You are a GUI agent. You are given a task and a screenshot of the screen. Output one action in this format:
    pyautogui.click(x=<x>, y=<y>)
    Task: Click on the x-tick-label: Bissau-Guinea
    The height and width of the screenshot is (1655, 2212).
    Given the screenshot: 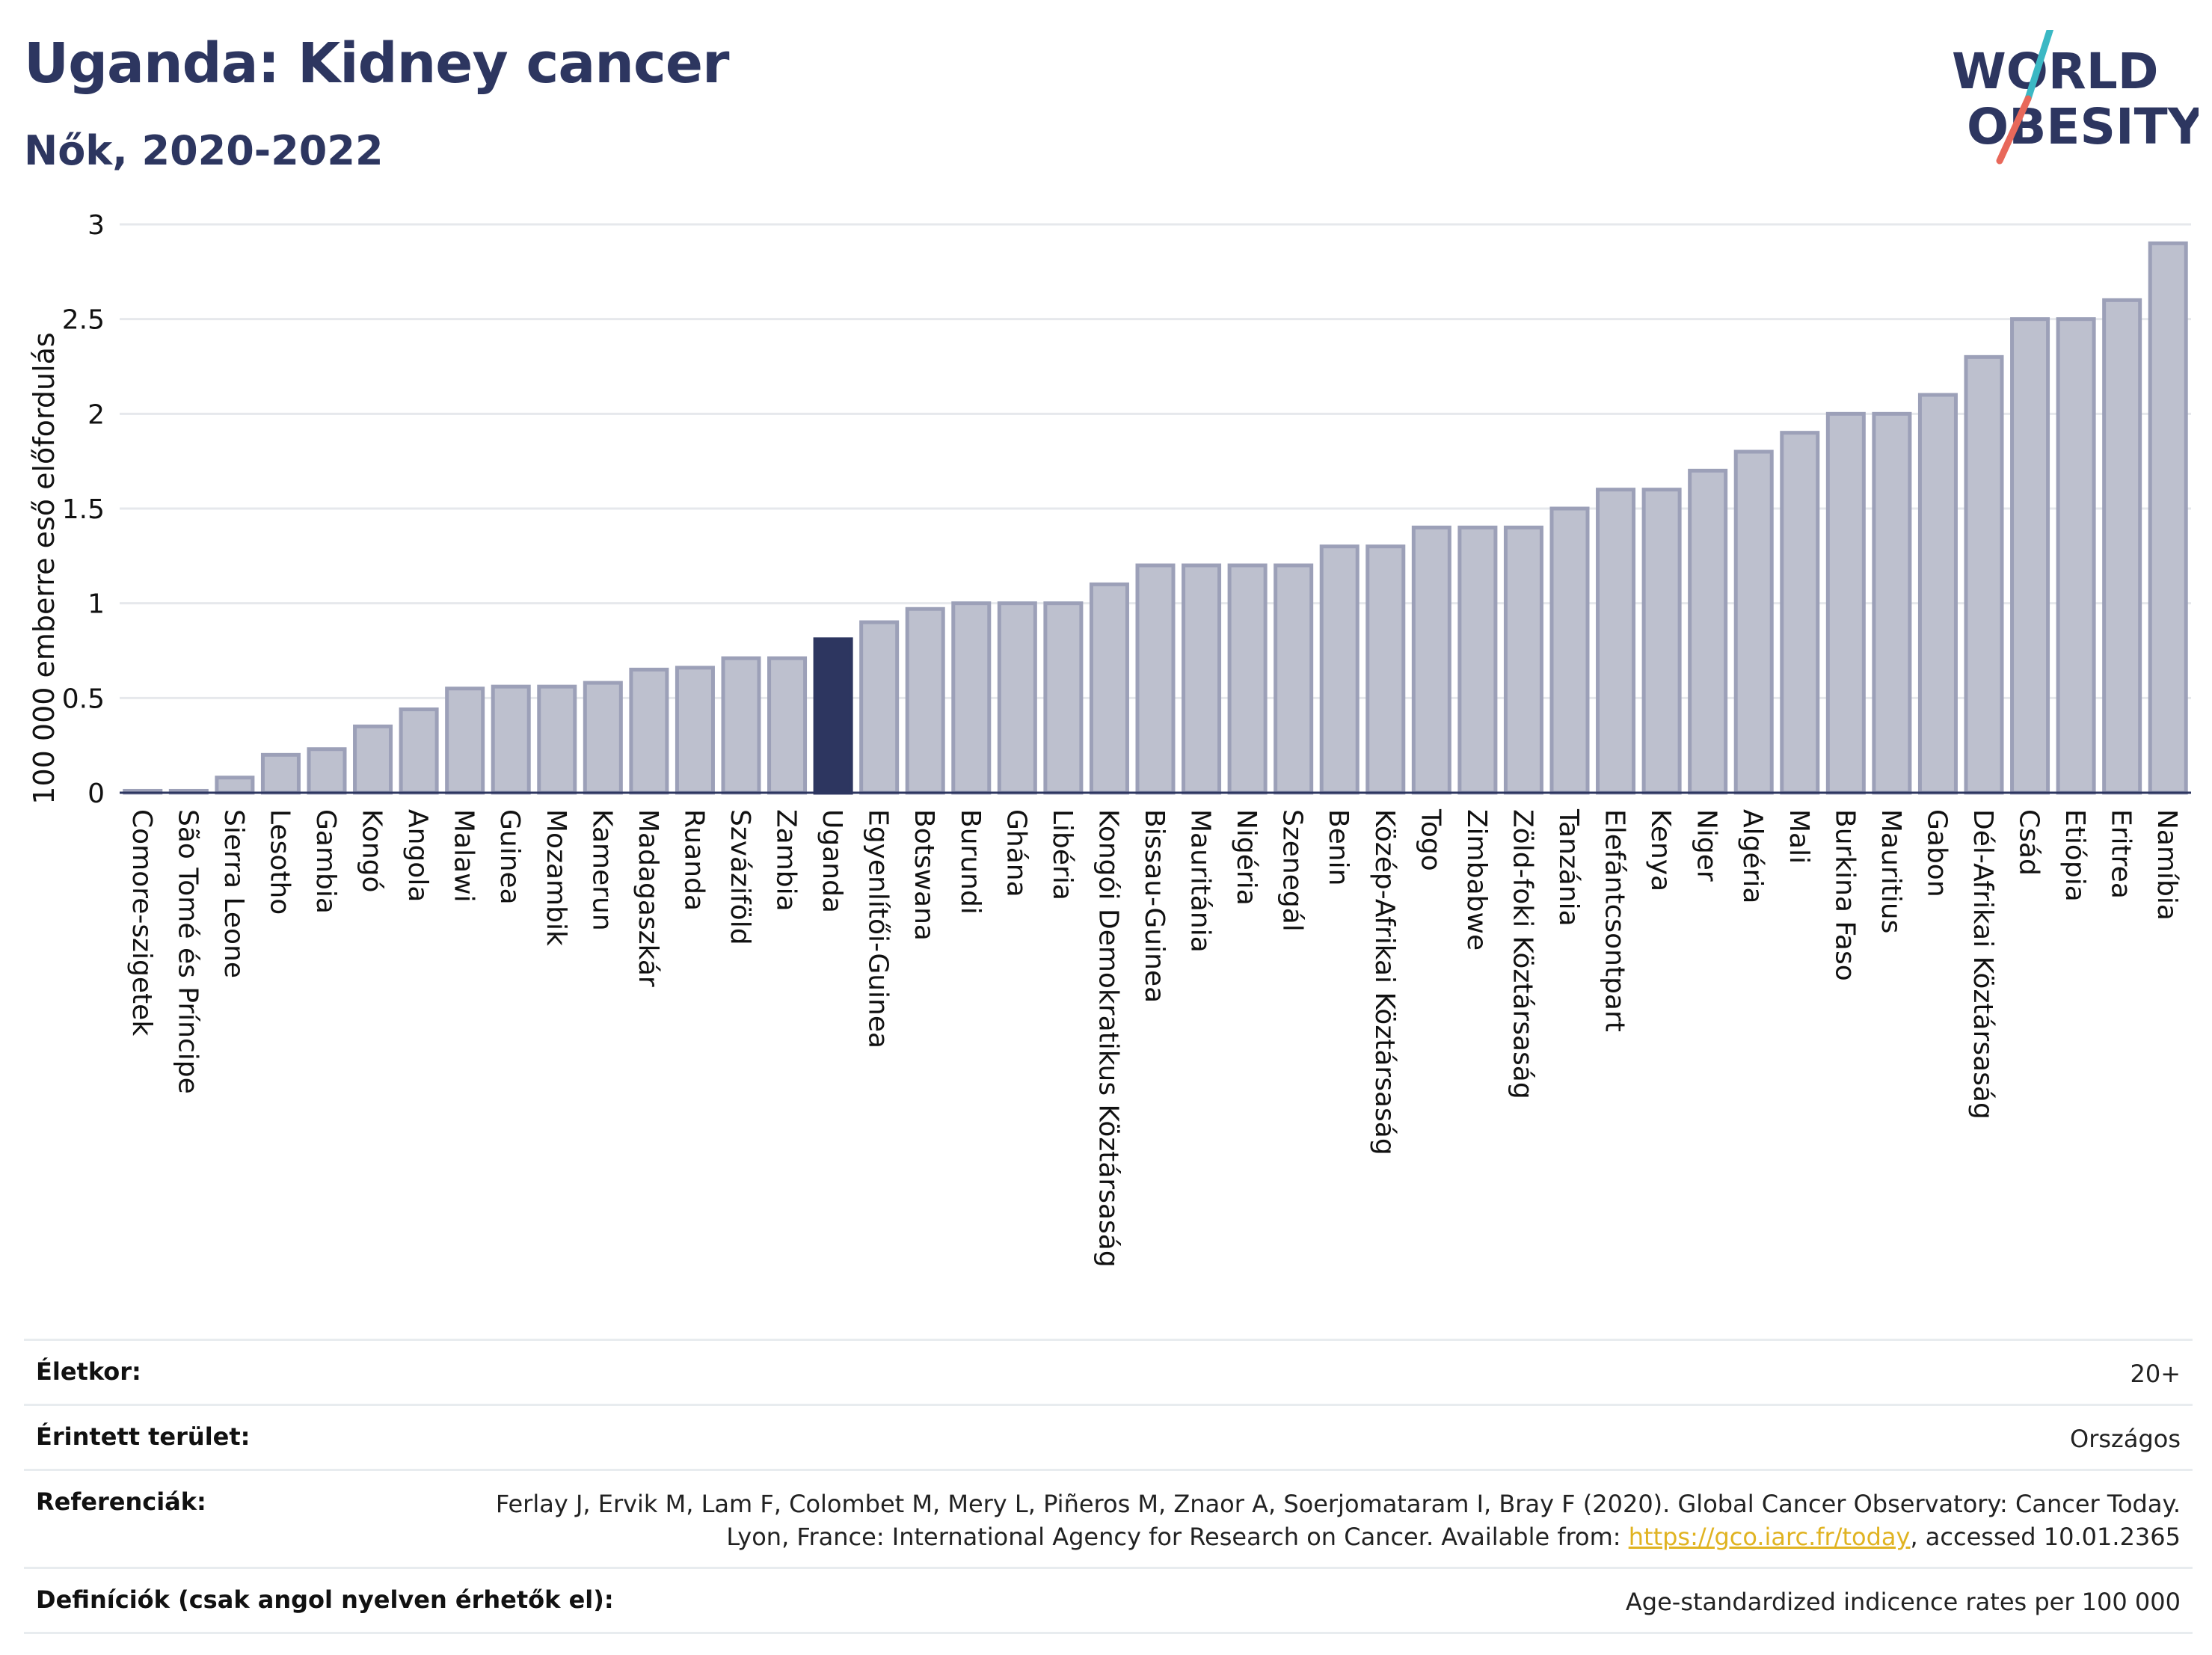 What is the action you would take?
    pyautogui.click(x=1154, y=906)
    